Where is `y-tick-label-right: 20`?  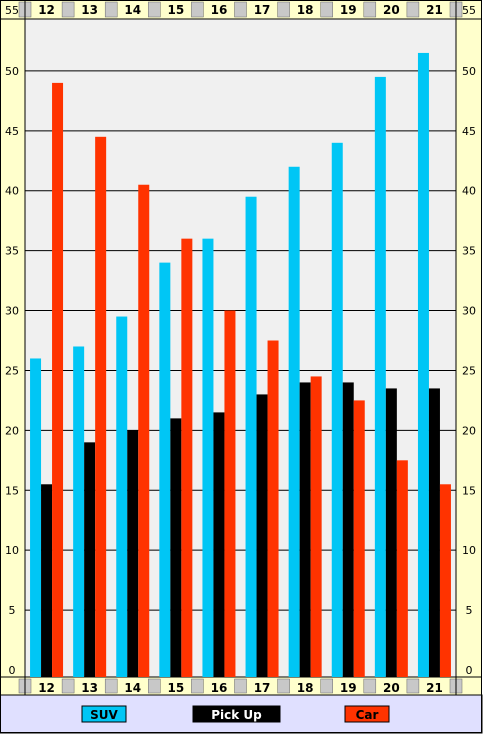 y-tick-label-right: 20 is located at coordinates (469, 430).